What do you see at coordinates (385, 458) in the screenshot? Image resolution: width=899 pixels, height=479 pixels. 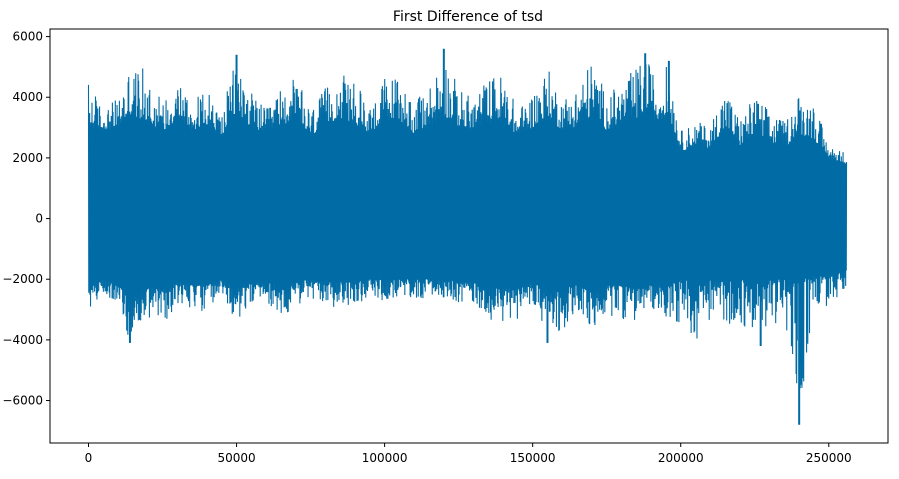 I see `x-tick-label: 100000` at bounding box center [385, 458].